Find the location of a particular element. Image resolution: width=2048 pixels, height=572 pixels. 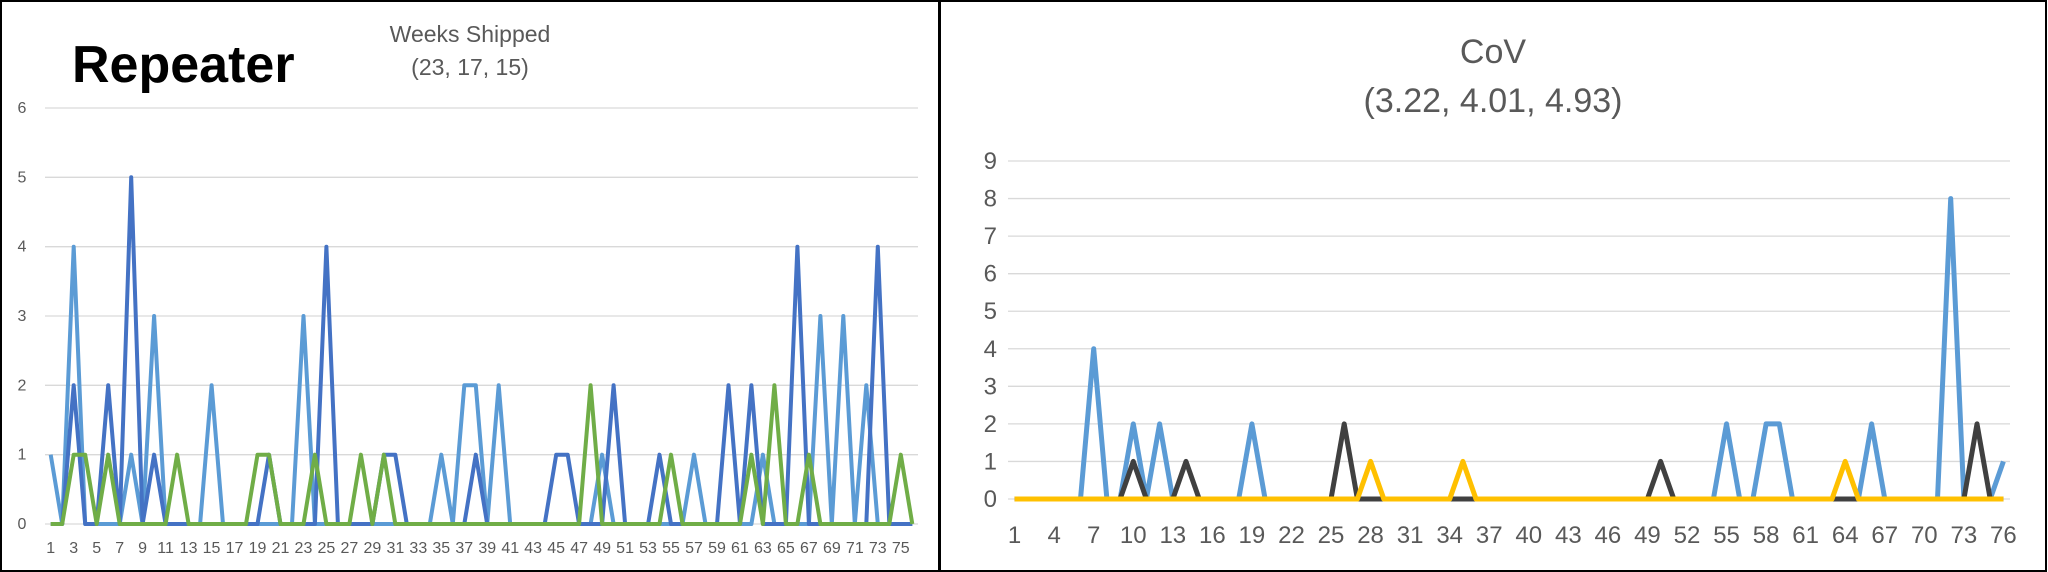

left-y-axis: 0 1 2 3 4 5 6 is located at coordinates (22, 316).